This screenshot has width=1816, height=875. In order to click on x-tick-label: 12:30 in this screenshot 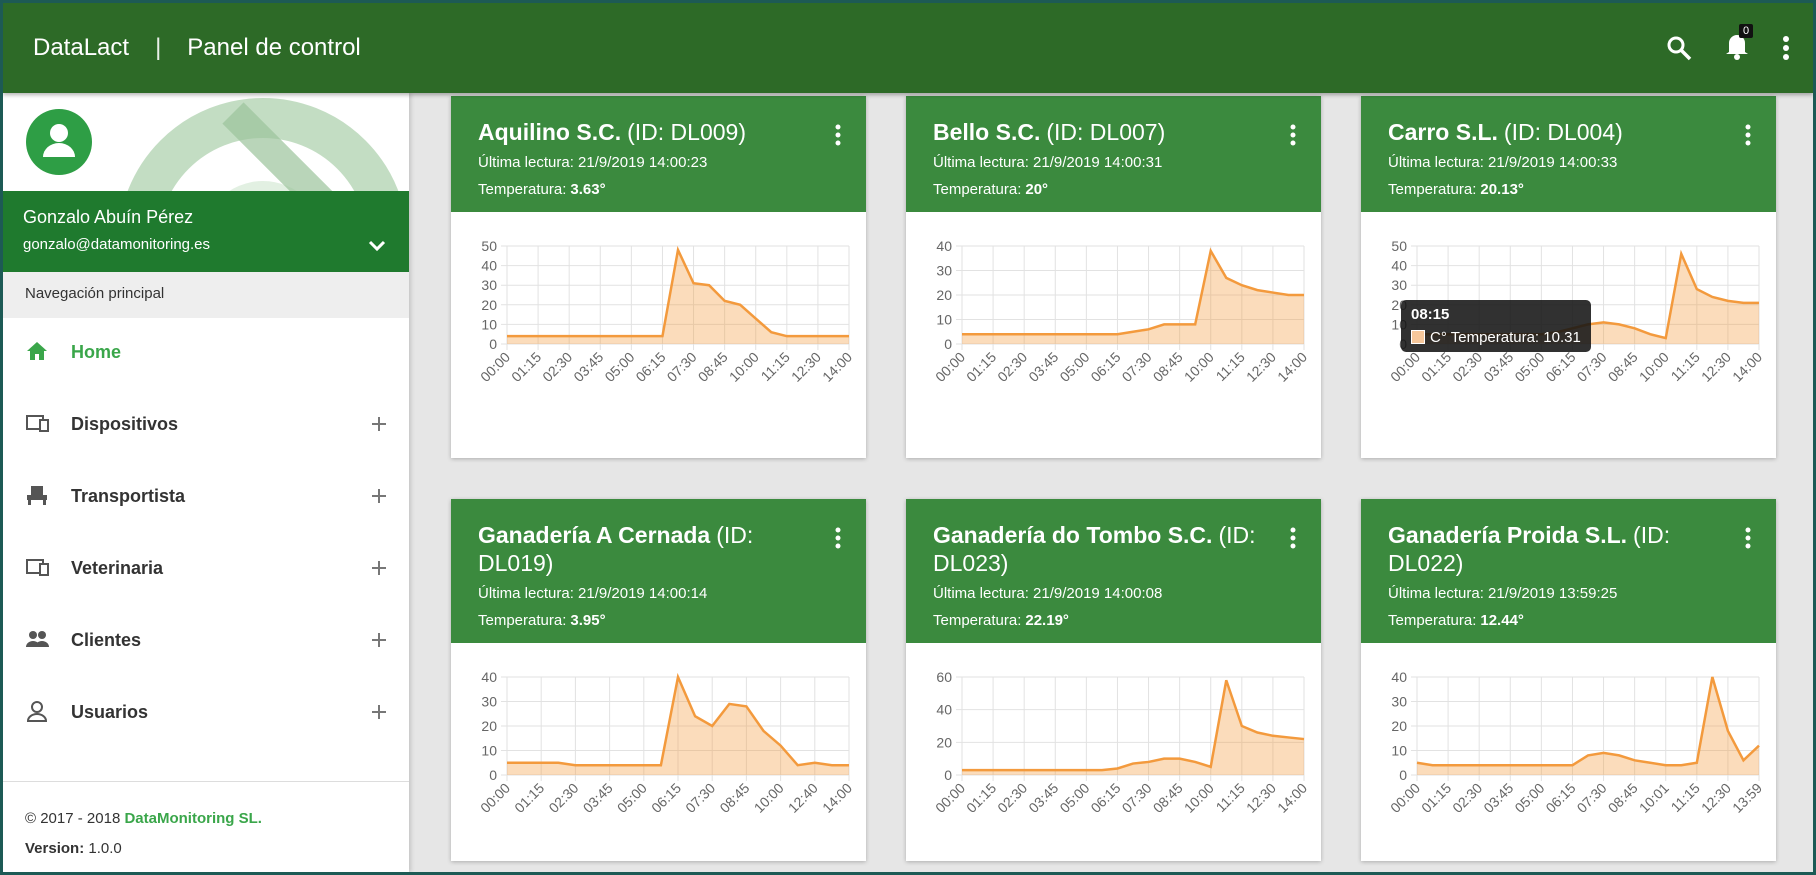, I will do `click(1261, 798)`.